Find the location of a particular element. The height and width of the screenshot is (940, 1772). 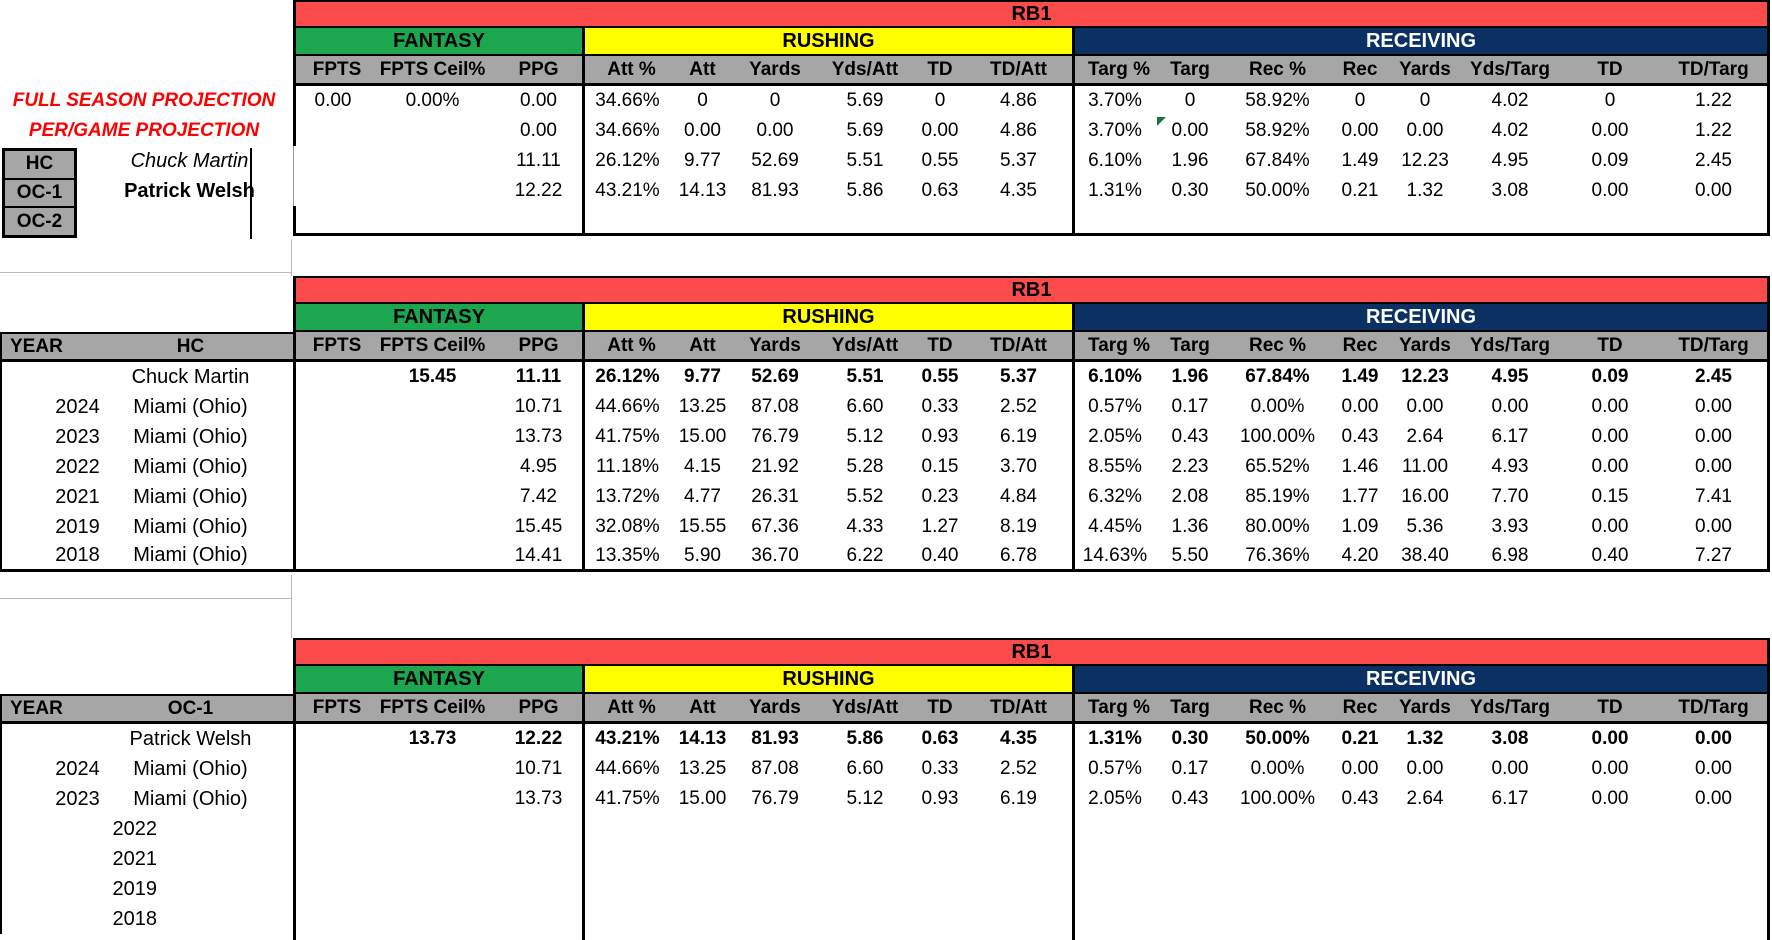

stat-cell-td-15: 0.09 is located at coordinates (1610, 376).